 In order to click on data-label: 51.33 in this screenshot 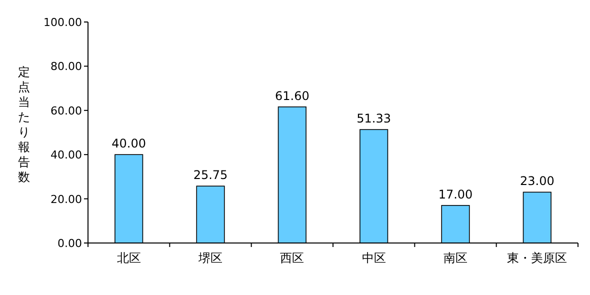, I will do `click(374, 119)`.